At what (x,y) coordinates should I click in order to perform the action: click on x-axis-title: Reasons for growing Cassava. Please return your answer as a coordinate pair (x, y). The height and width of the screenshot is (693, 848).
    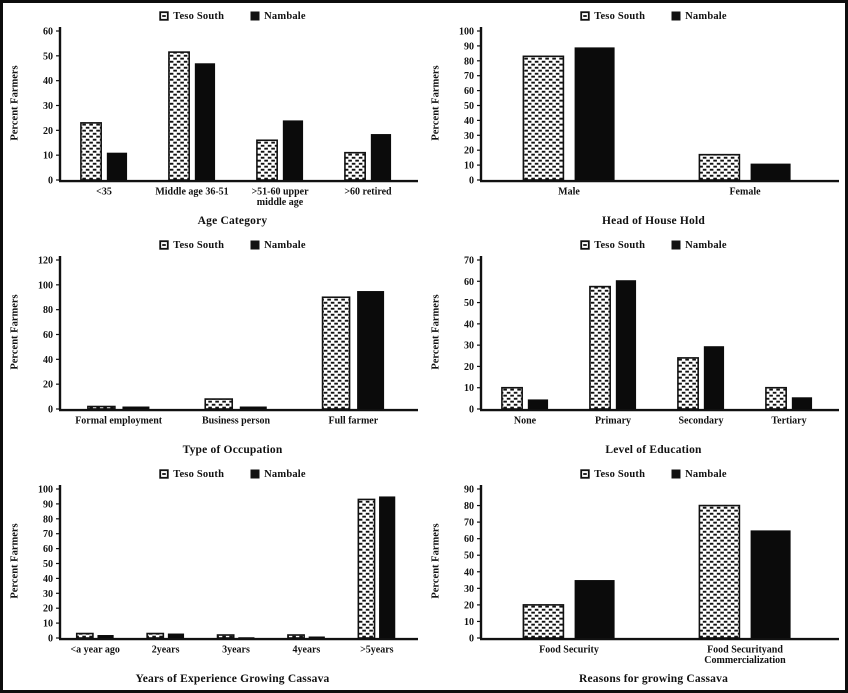
    Looking at the image, I should click on (653, 679).